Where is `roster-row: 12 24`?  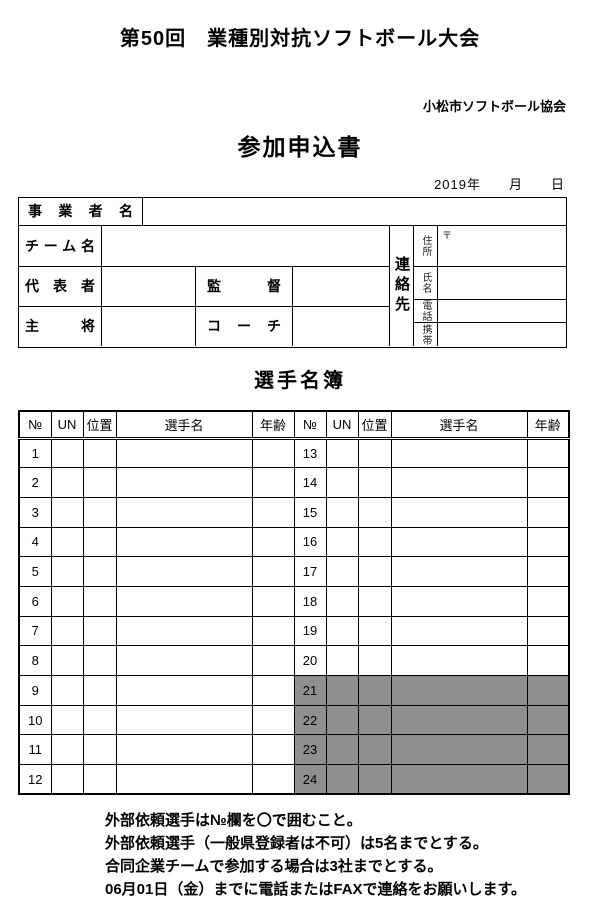
roster-row: 12 24 is located at coordinates (294, 779).